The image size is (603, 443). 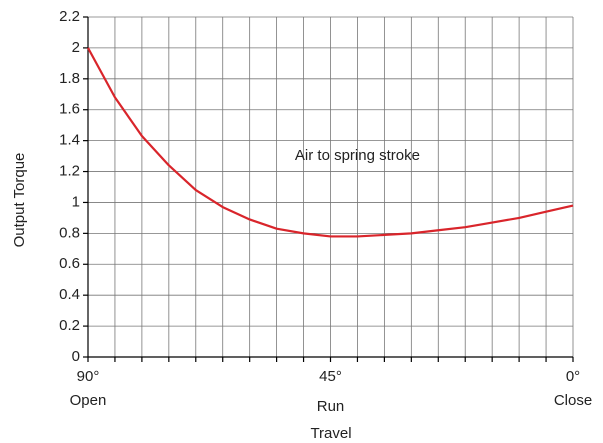 I want to click on y-tick-label: 0.4, so click(x=69, y=294).